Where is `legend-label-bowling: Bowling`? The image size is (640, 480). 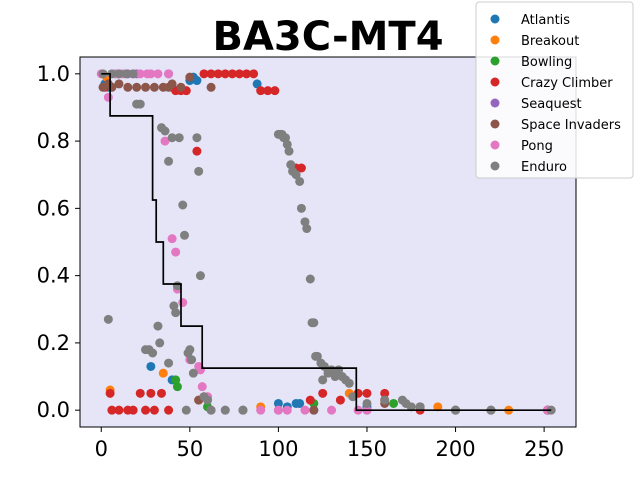 legend-label-bowling: Bowling is located at coordinates (546, 62).